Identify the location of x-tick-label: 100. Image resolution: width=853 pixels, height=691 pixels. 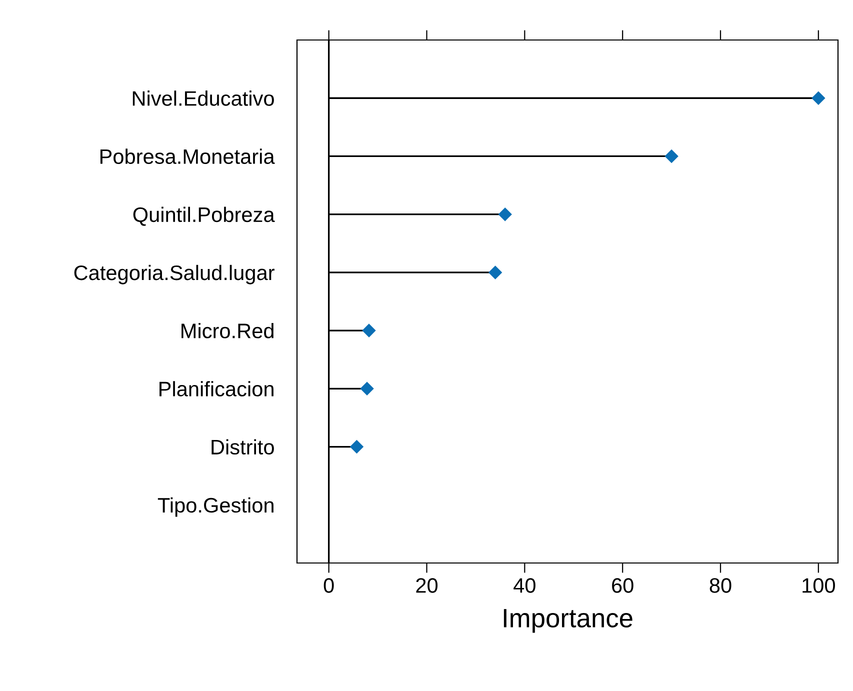
(818, 585).